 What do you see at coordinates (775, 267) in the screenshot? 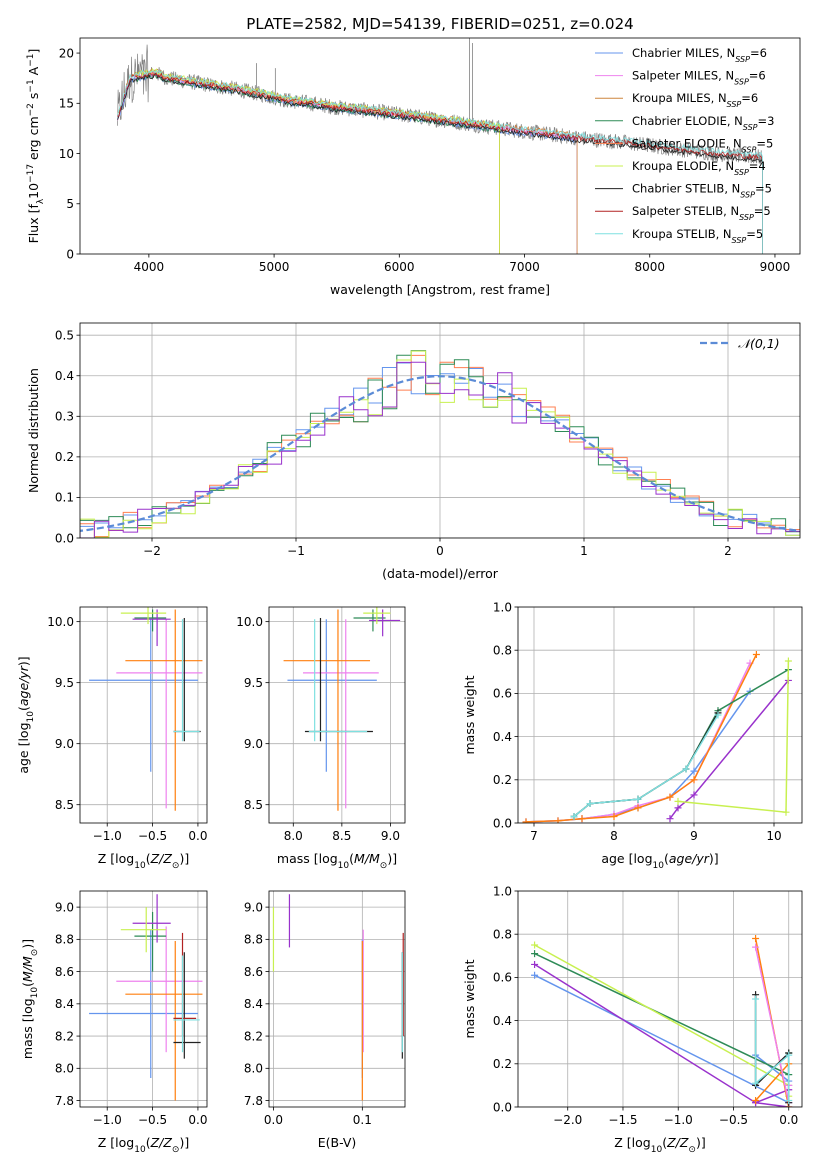
I see `x-tick-label: 9000` at bounding box center [775, 267].